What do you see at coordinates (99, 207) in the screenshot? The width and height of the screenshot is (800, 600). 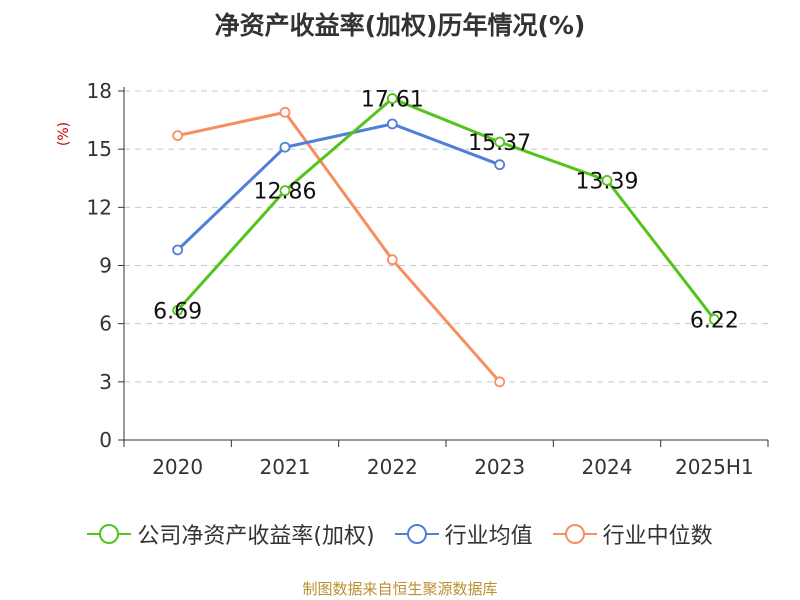 I see `y-tick-label: 12` at bounding box center [99, 207].